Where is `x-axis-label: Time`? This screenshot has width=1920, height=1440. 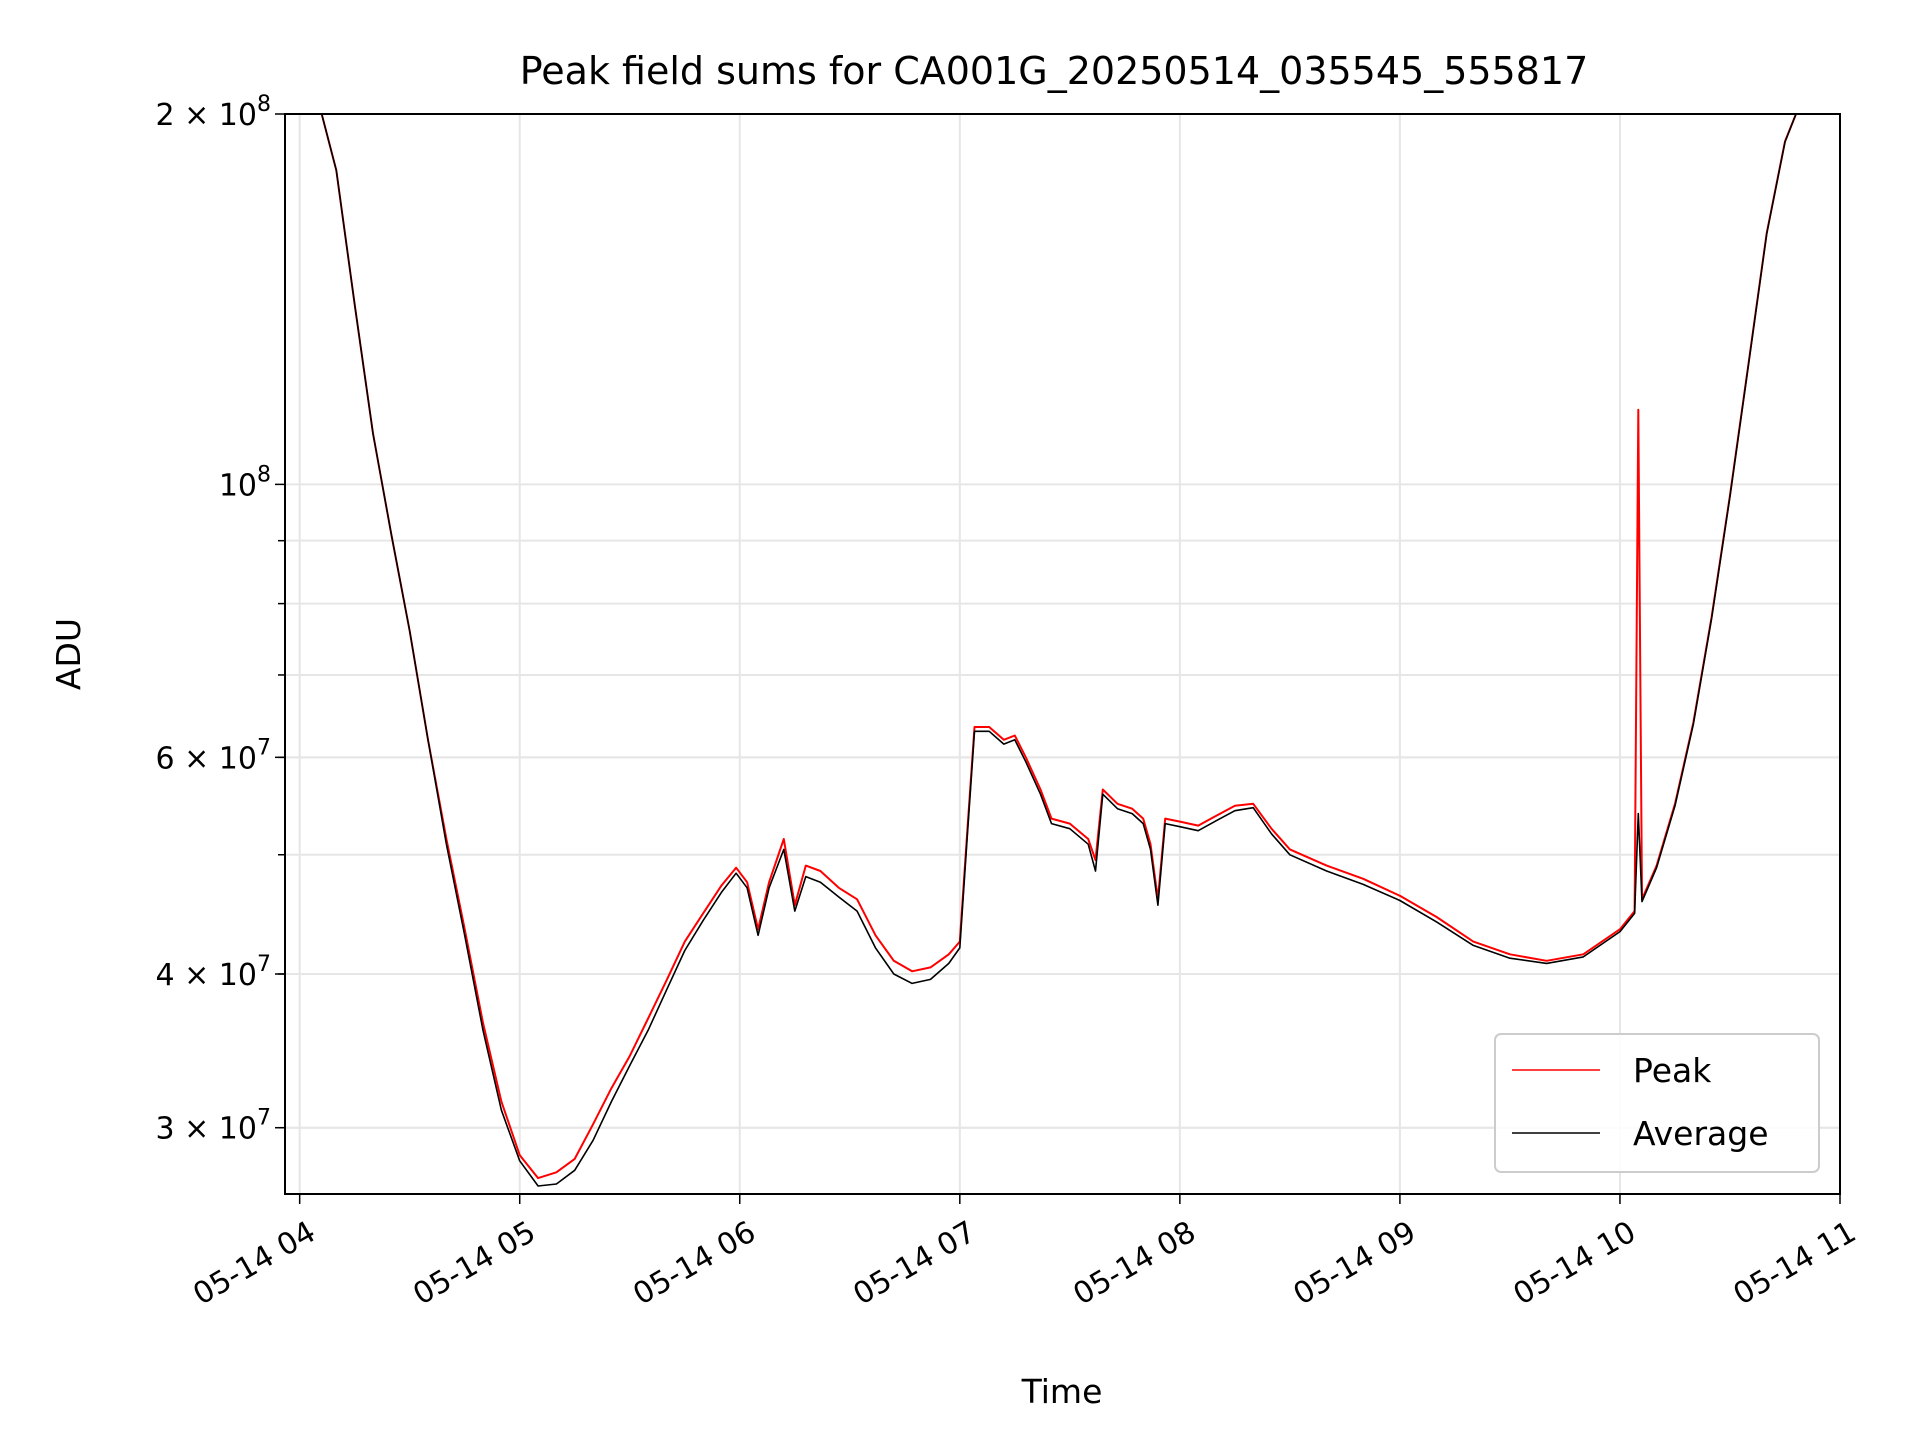
x-axis-label: Time is located at coordinates (1062, 1391).